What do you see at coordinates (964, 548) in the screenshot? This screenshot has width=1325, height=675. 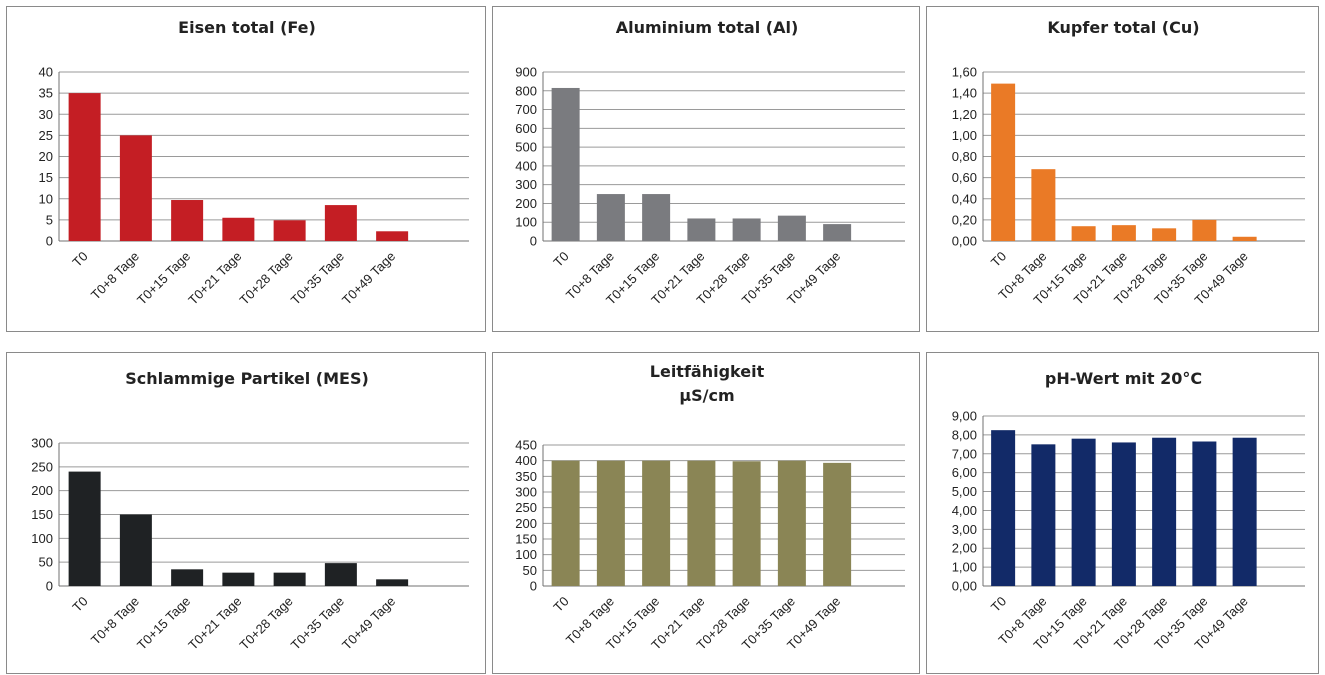 I see `y-tick-label: 2,00` at bounding box center [964, 548].